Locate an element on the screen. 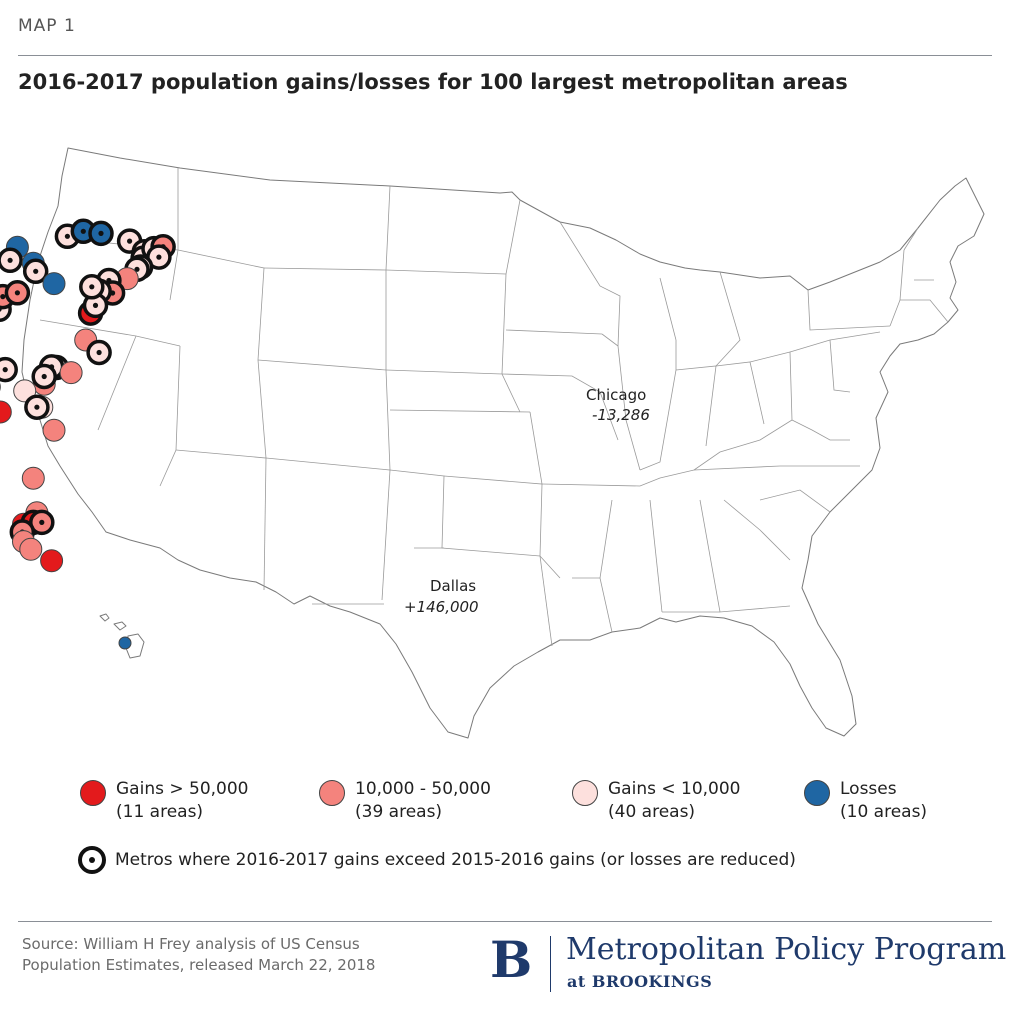 Image resolution: width=1010 pixels, height=1016 pixels. legend-gain-medium: 10,000 - 50,000 (39 areas) is located at coordinates (405, 801).